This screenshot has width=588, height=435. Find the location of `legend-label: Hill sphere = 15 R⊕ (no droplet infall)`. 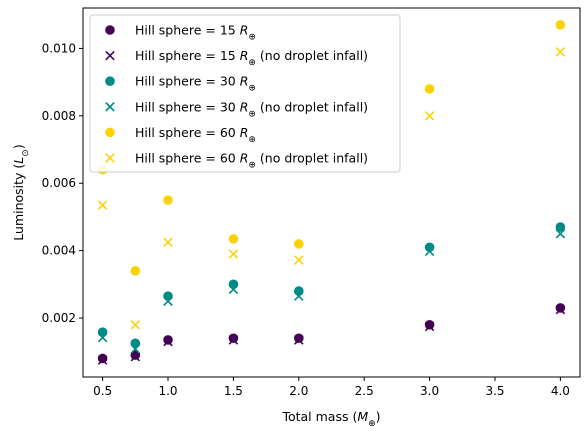

legend-label: Hill sphere = 15 R⊕ (no droplet infall) is located at coordinates (251, 58).